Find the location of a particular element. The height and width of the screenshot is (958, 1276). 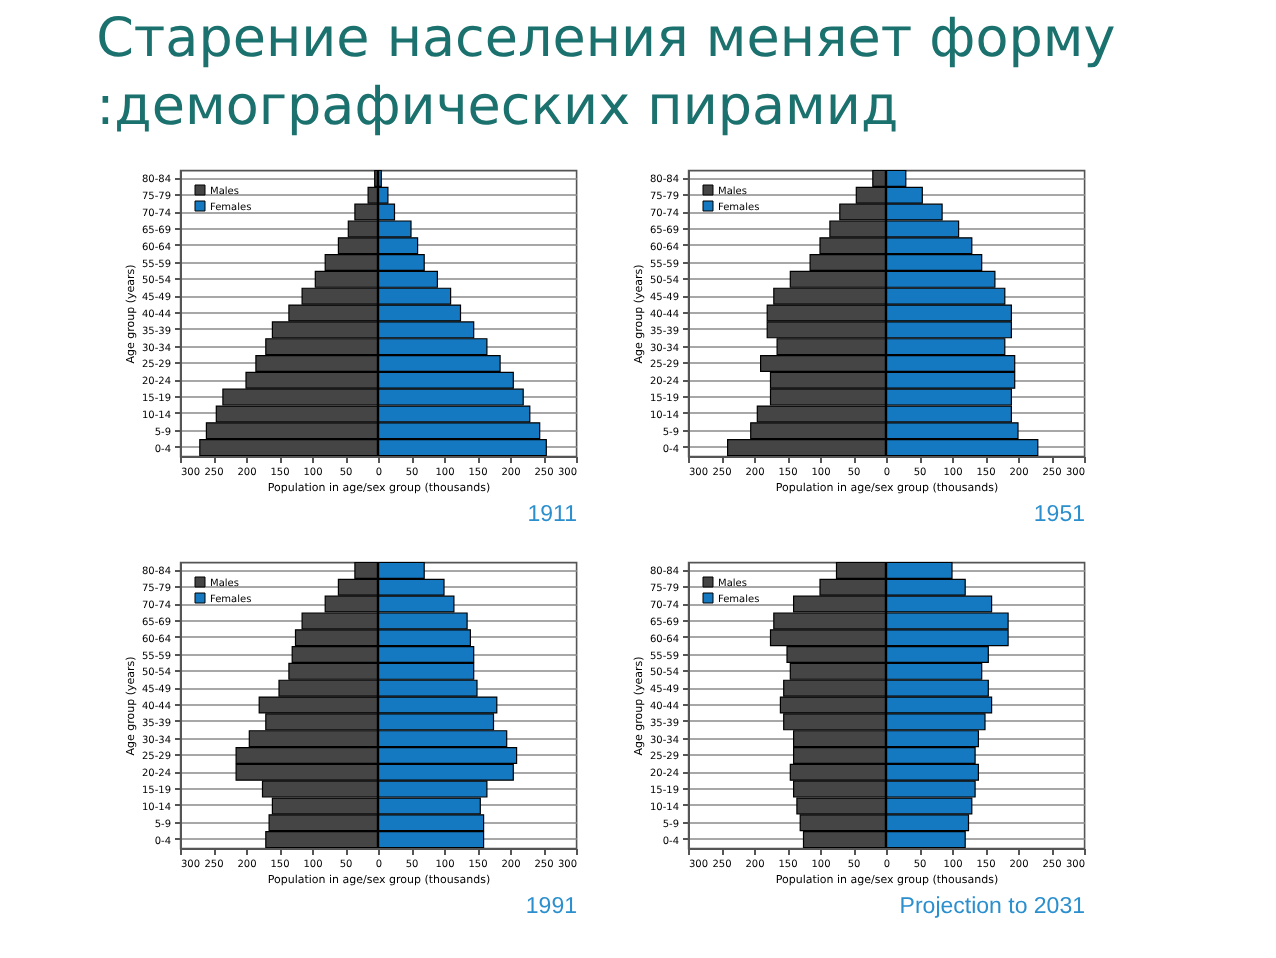

text: 1911 is located at coordinates (552, 515).